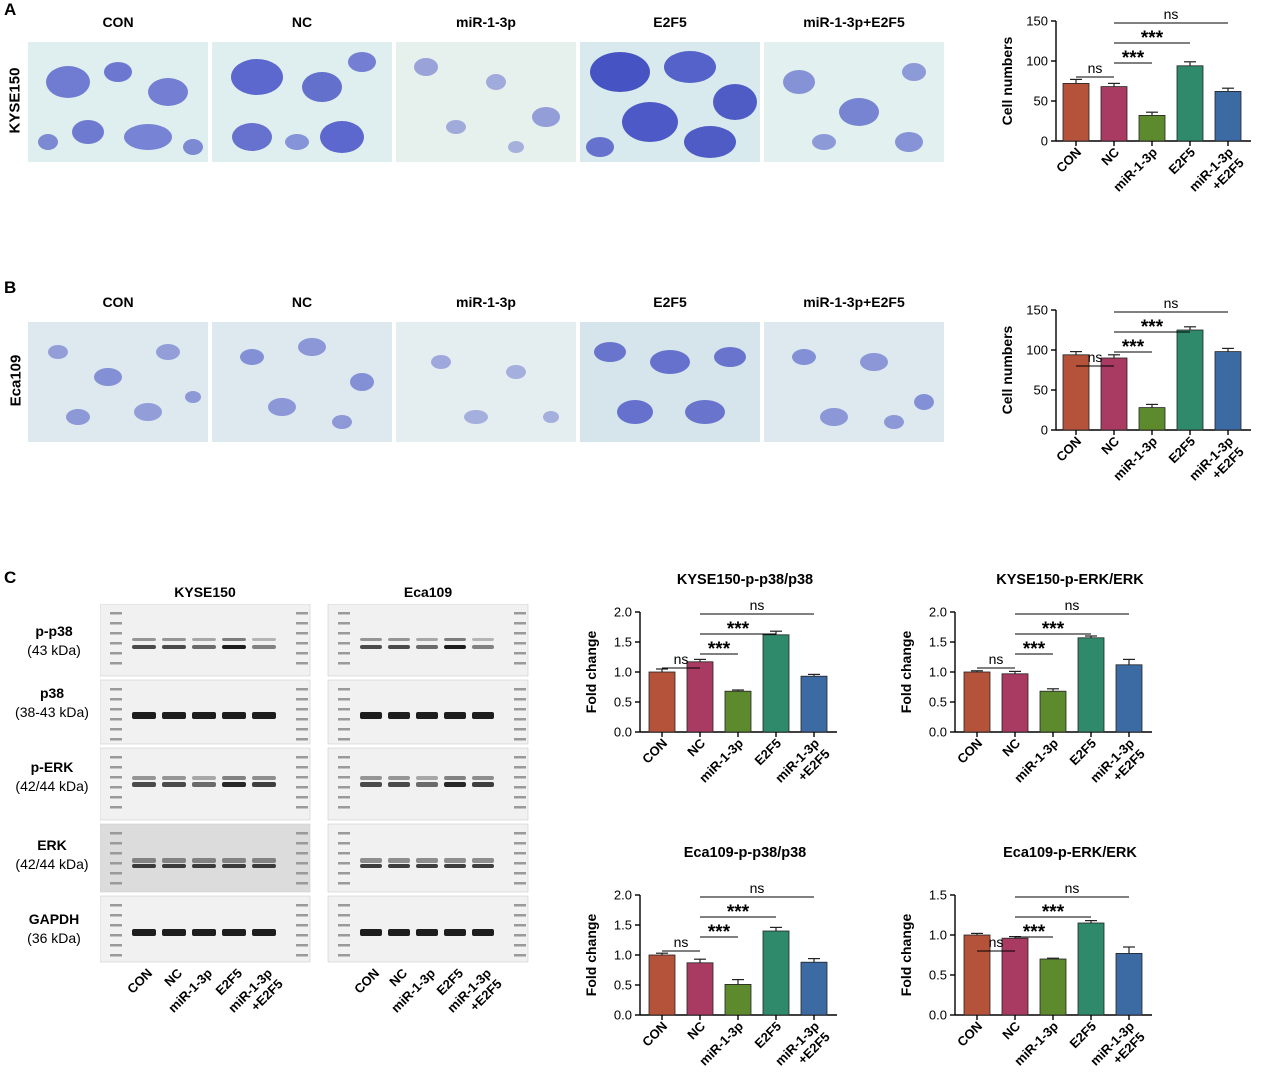 The image size is (1269, 1088). What do you see at coordinates (745, 853) in the screenshot?
I see `chart-c3-title: Eca109-p-p38/p38` at bounding box center [745, 853].